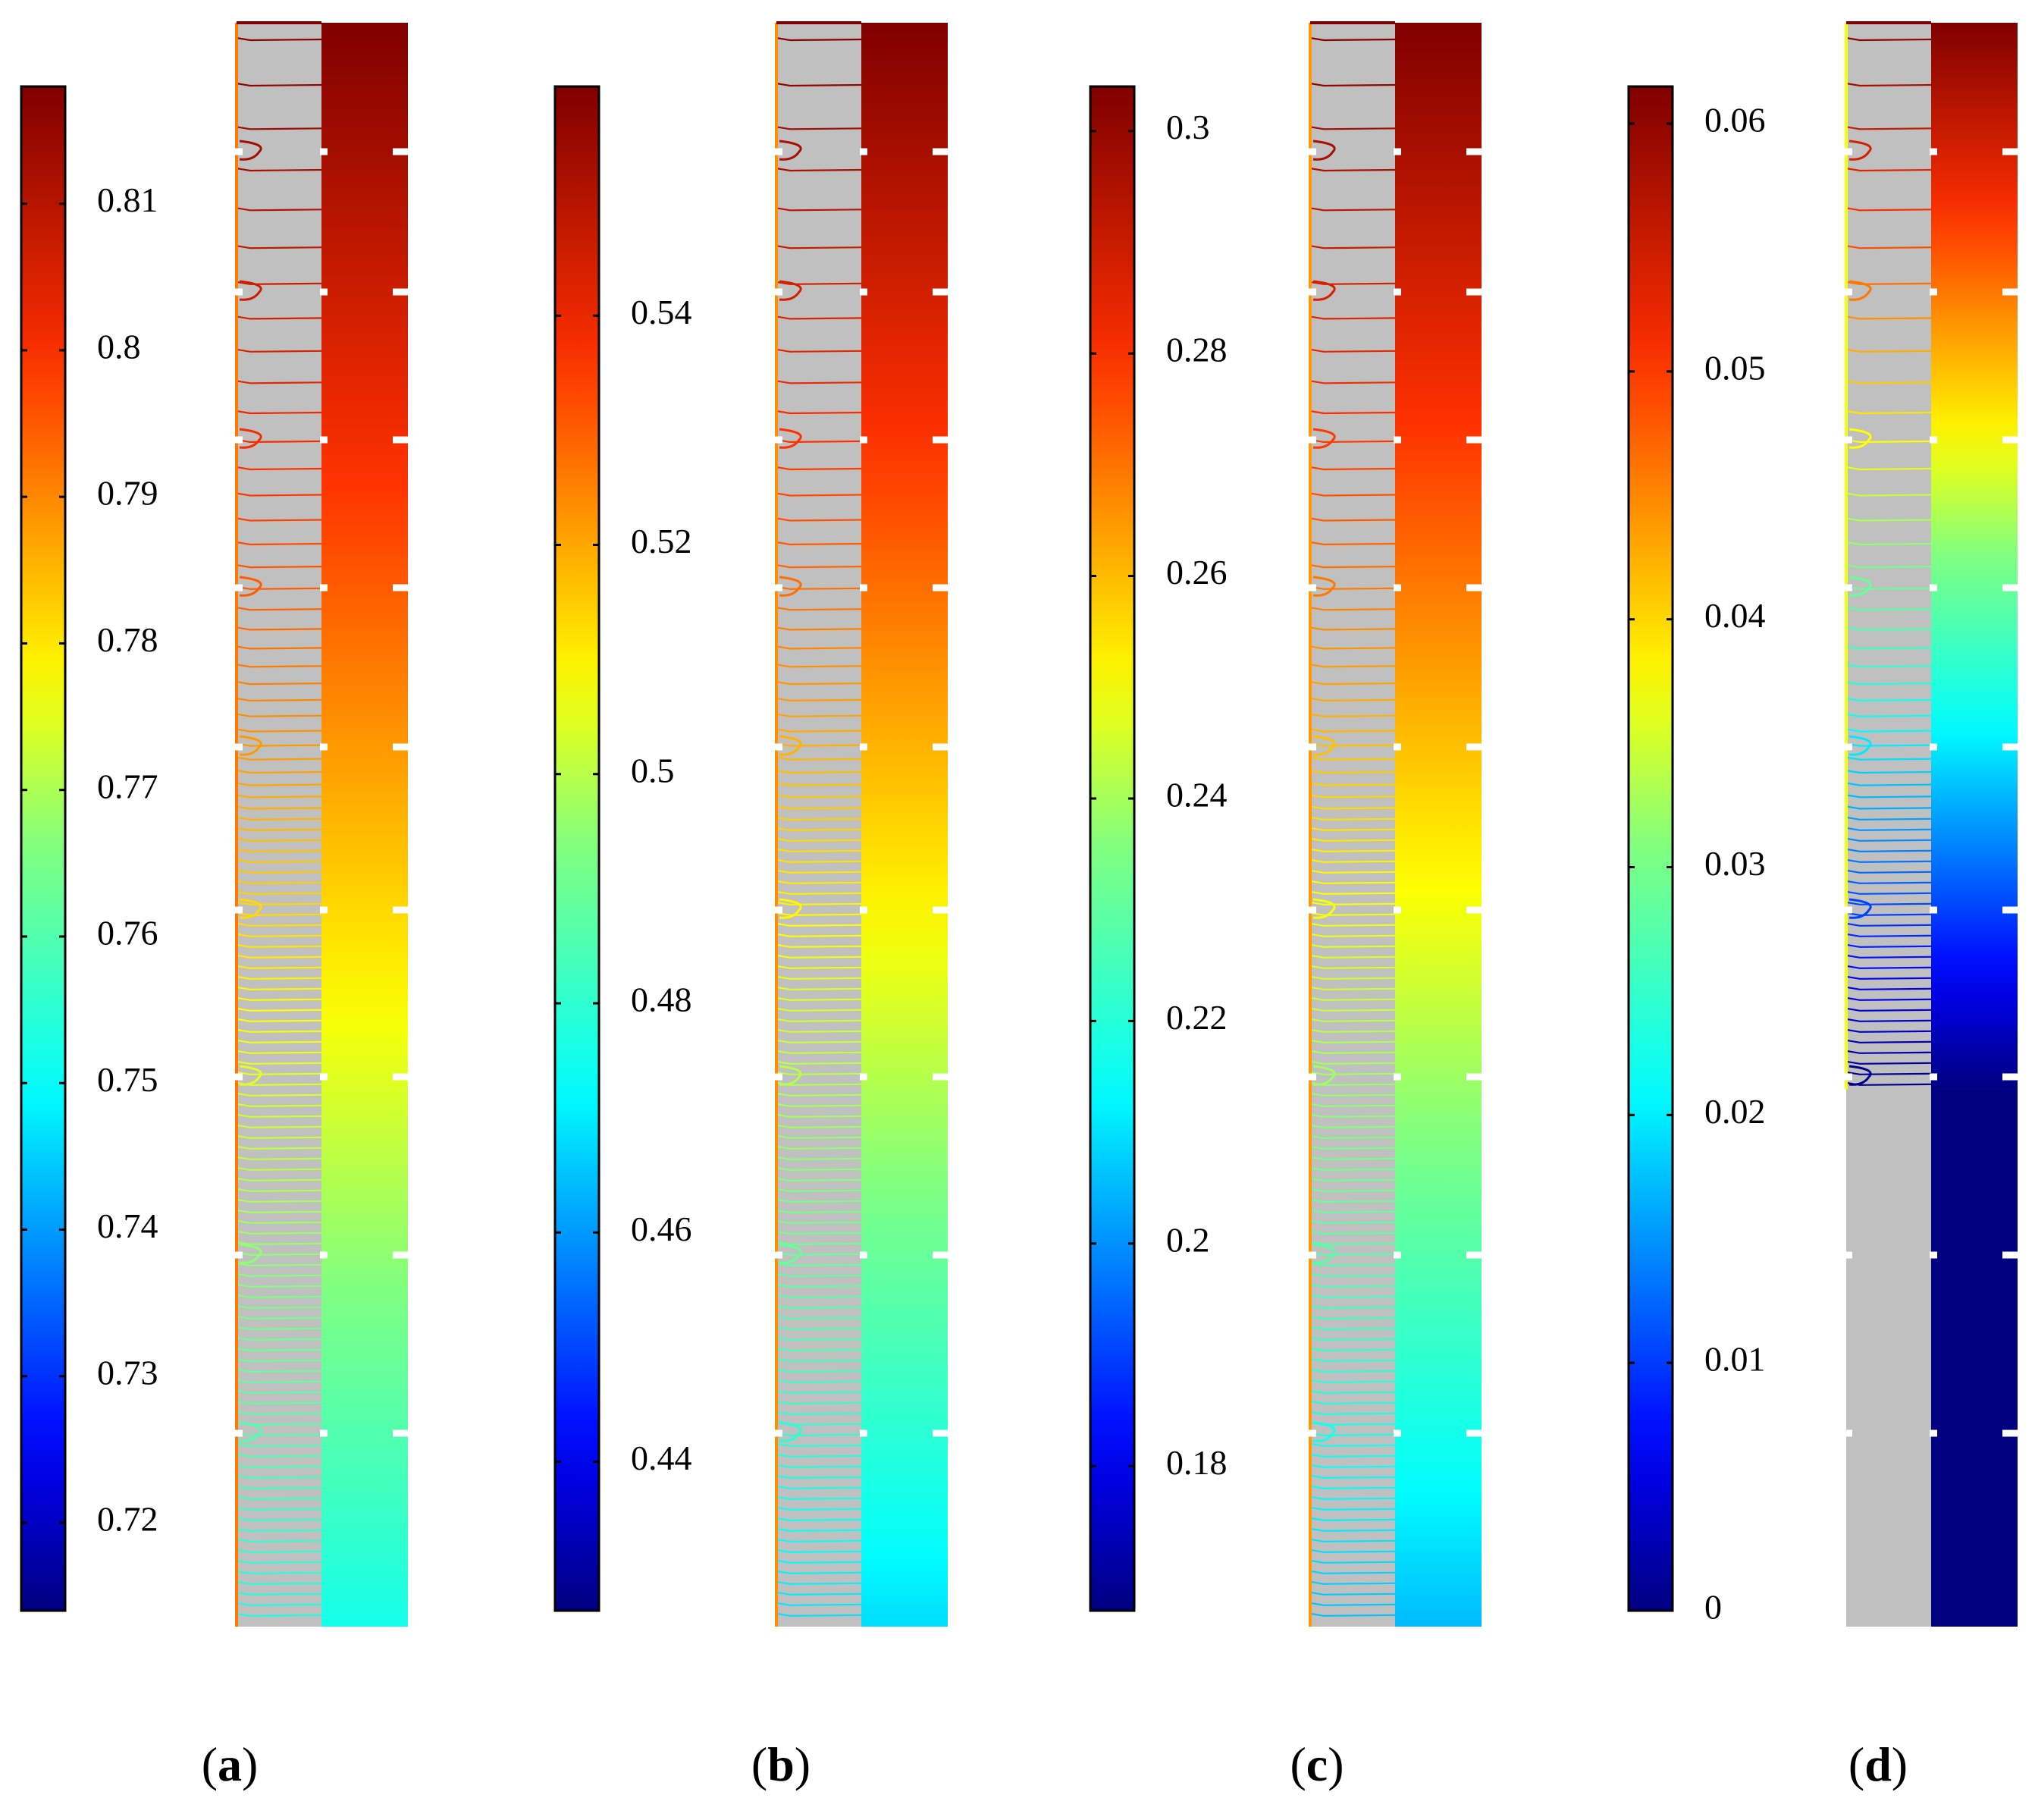 Image resolution: width=2035 pixels, height=1820 pixels. I want to click on colorbar-tick-label: 0.06, so click(1735, 120).